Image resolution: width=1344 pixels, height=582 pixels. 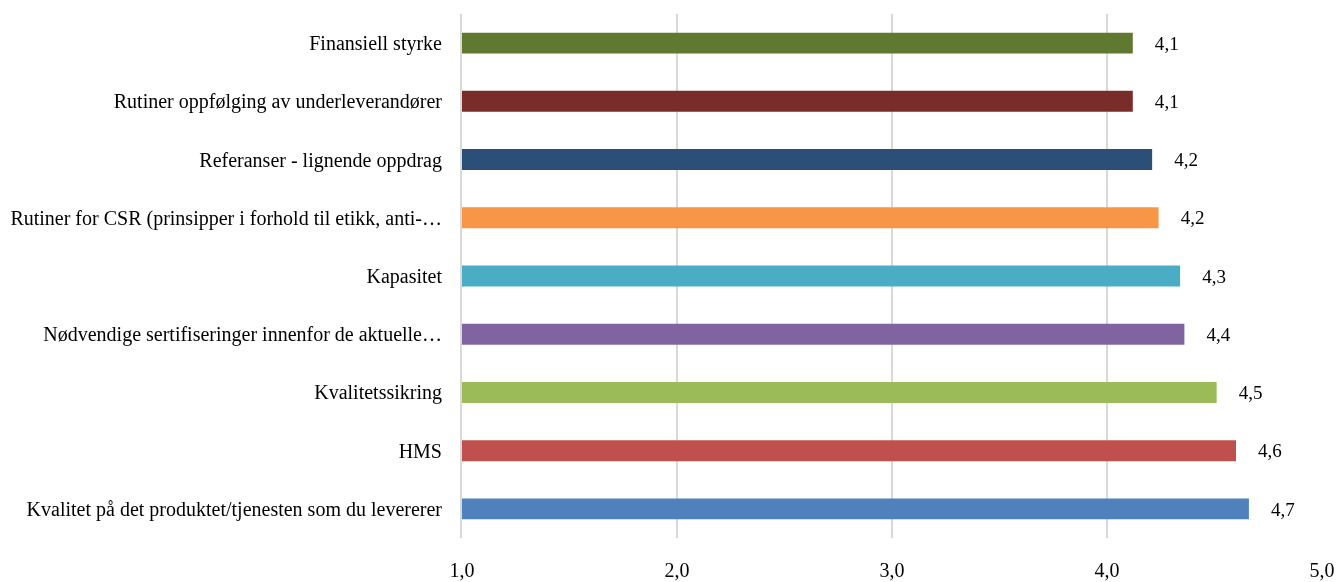 I want to click on y-tick-label: Finansiell styrke, so click(x=376, y=44).